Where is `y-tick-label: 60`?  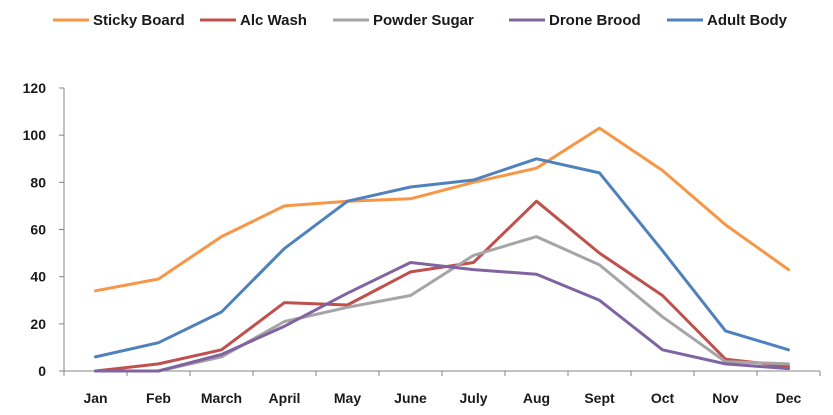 y-tick-label: 60 is located at coordinates (38, 230).